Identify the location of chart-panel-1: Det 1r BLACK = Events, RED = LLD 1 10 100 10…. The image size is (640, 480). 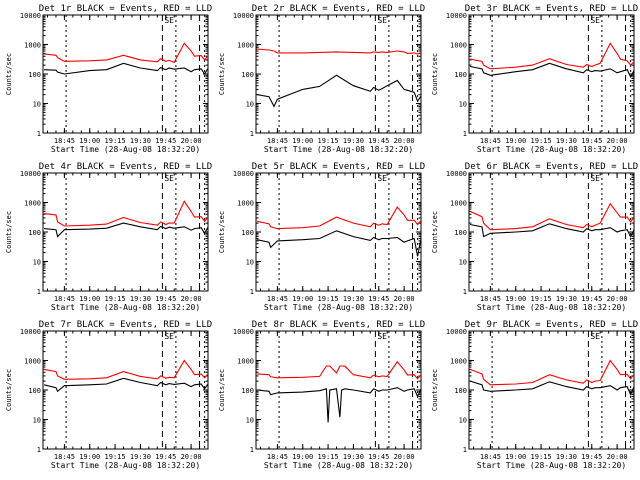
(108, 79).